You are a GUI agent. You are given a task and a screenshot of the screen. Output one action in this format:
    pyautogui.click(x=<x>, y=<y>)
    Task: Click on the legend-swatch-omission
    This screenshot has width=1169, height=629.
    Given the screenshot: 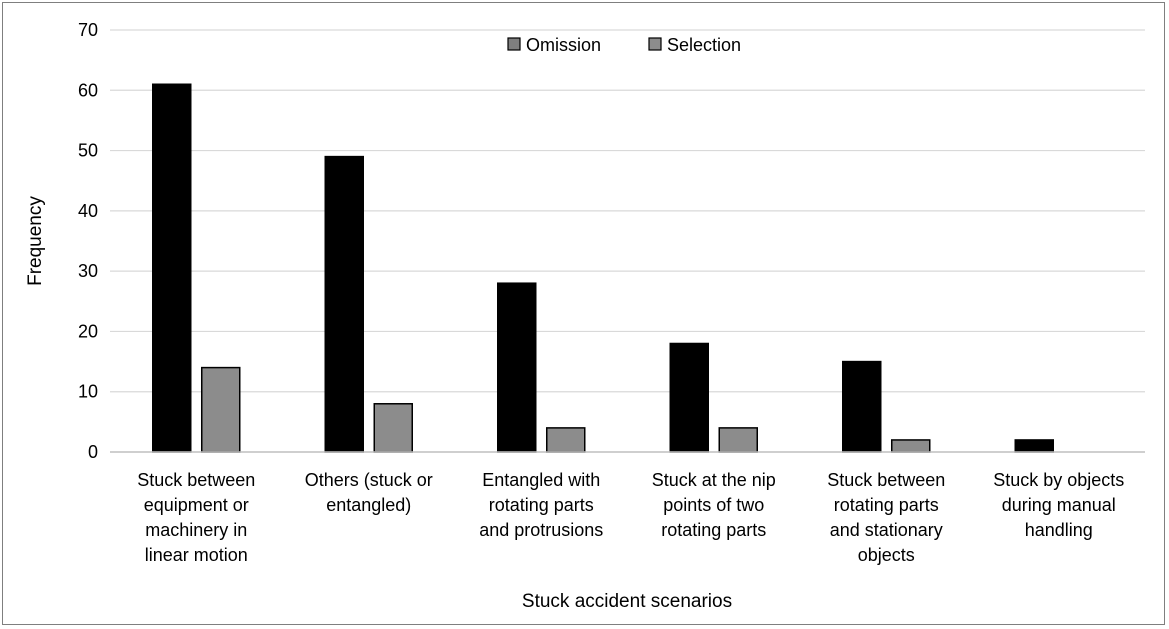 What is the action you would take?
    pyautogui.click(x=514, y=44)
    